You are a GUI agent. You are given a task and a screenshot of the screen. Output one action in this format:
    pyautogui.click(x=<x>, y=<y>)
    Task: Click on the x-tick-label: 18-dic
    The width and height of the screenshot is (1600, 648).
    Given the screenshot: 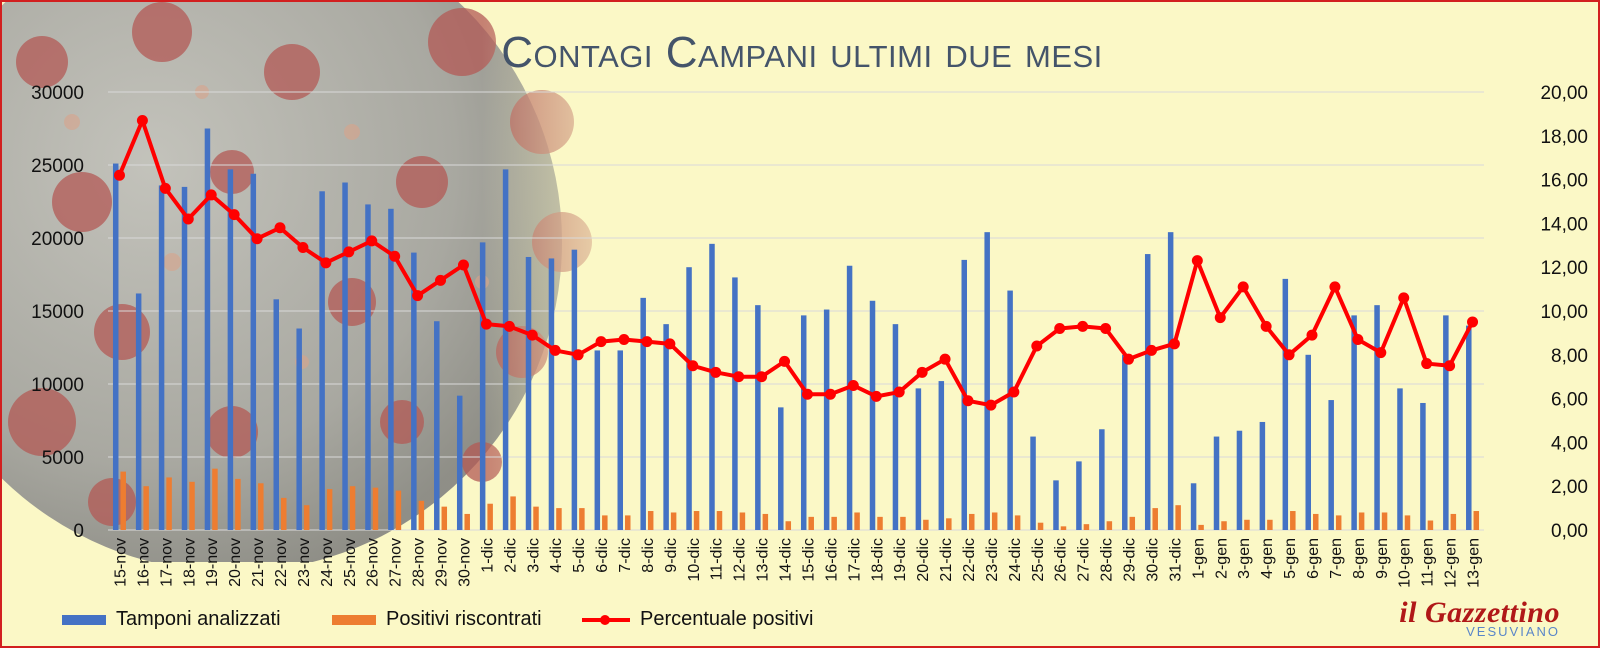 What is the action you would take?
    pyautogui.click(x=877, y=560)
    